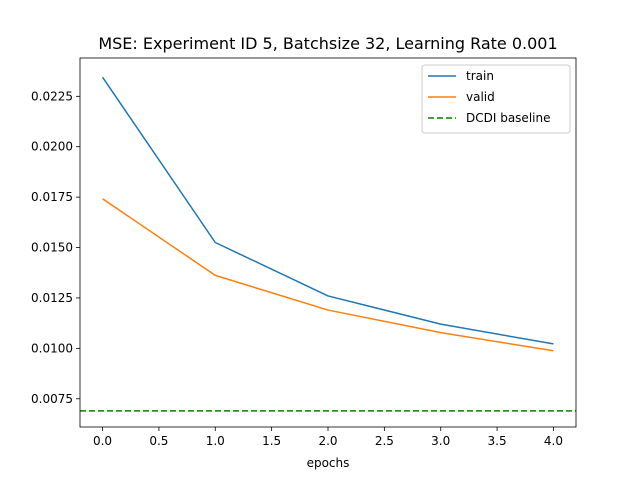 The image size is (640, 480). What do you see at coordinates (480, 76) in the screenshot?
I see `legend-label: train` at bounding box center [480, 76].